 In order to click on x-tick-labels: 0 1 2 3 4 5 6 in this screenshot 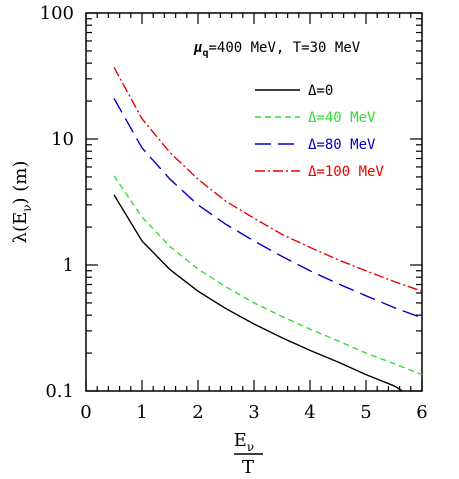, I will do `click(253, 412)`.